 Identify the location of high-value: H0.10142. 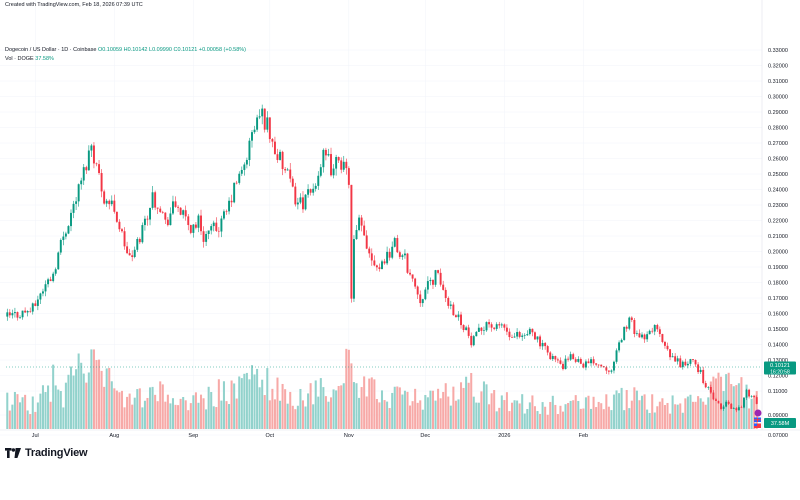
(135, 50).